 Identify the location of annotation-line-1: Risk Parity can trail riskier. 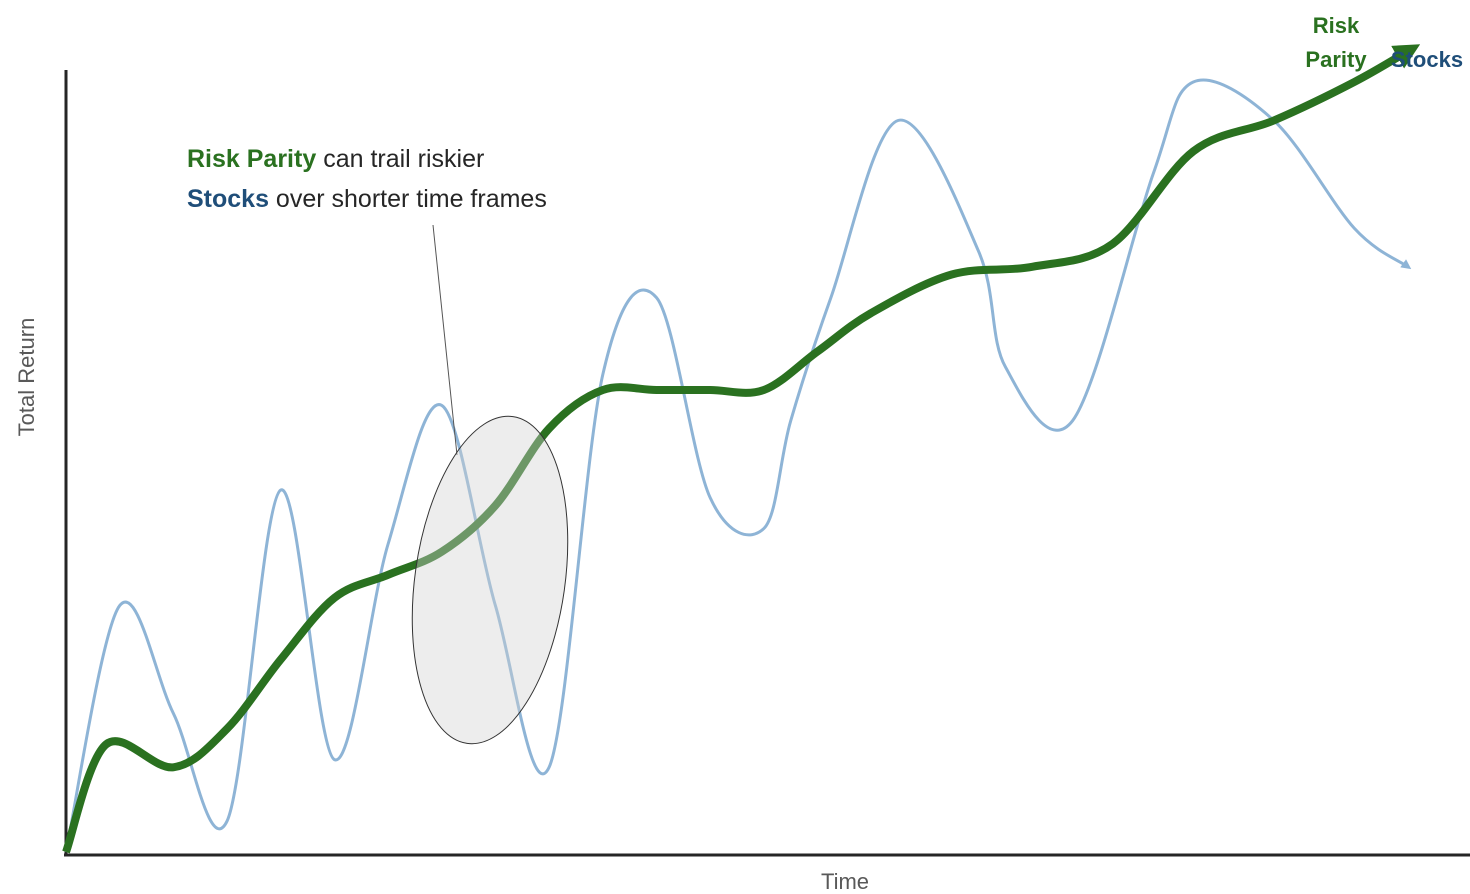
(335, 159).